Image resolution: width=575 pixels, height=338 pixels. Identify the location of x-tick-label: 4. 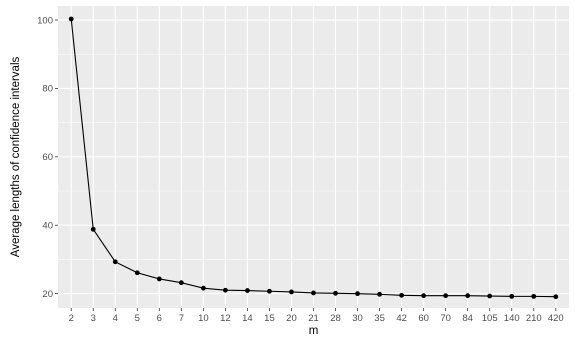
(115, 318).